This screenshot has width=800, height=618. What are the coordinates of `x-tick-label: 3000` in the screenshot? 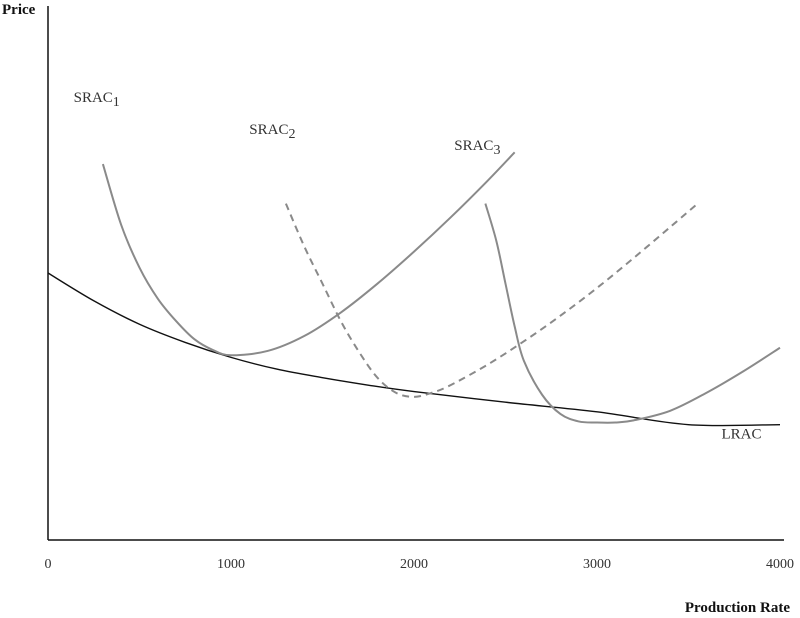 It's located at (597, 564).